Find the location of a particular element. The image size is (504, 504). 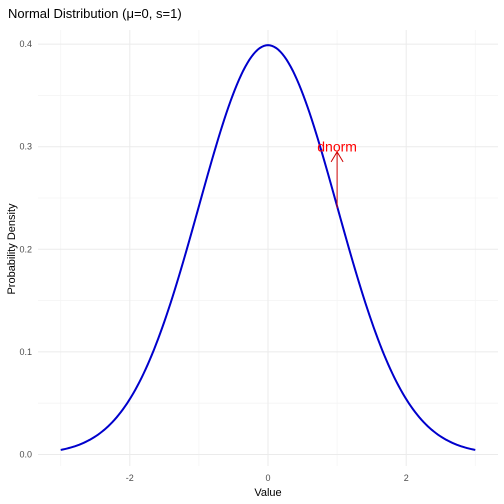

x-axis-title: Value is located at coordinates (267, 493).